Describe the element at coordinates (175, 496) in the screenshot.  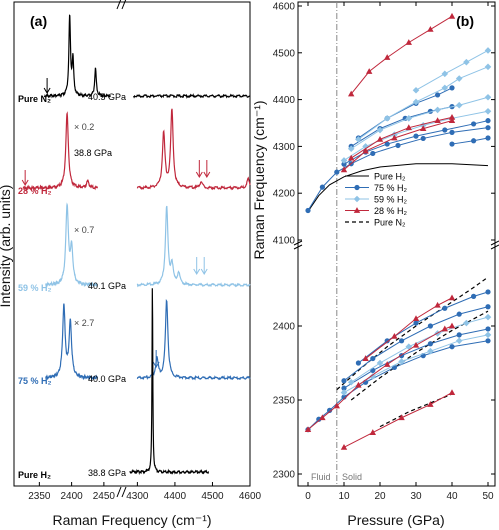
I see `x-tick-label: 4400` at that location.